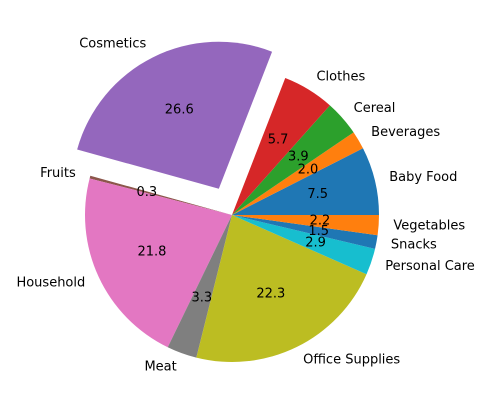  I want to click on slice-label-personal-care: Personal Care, so click(430, 266).